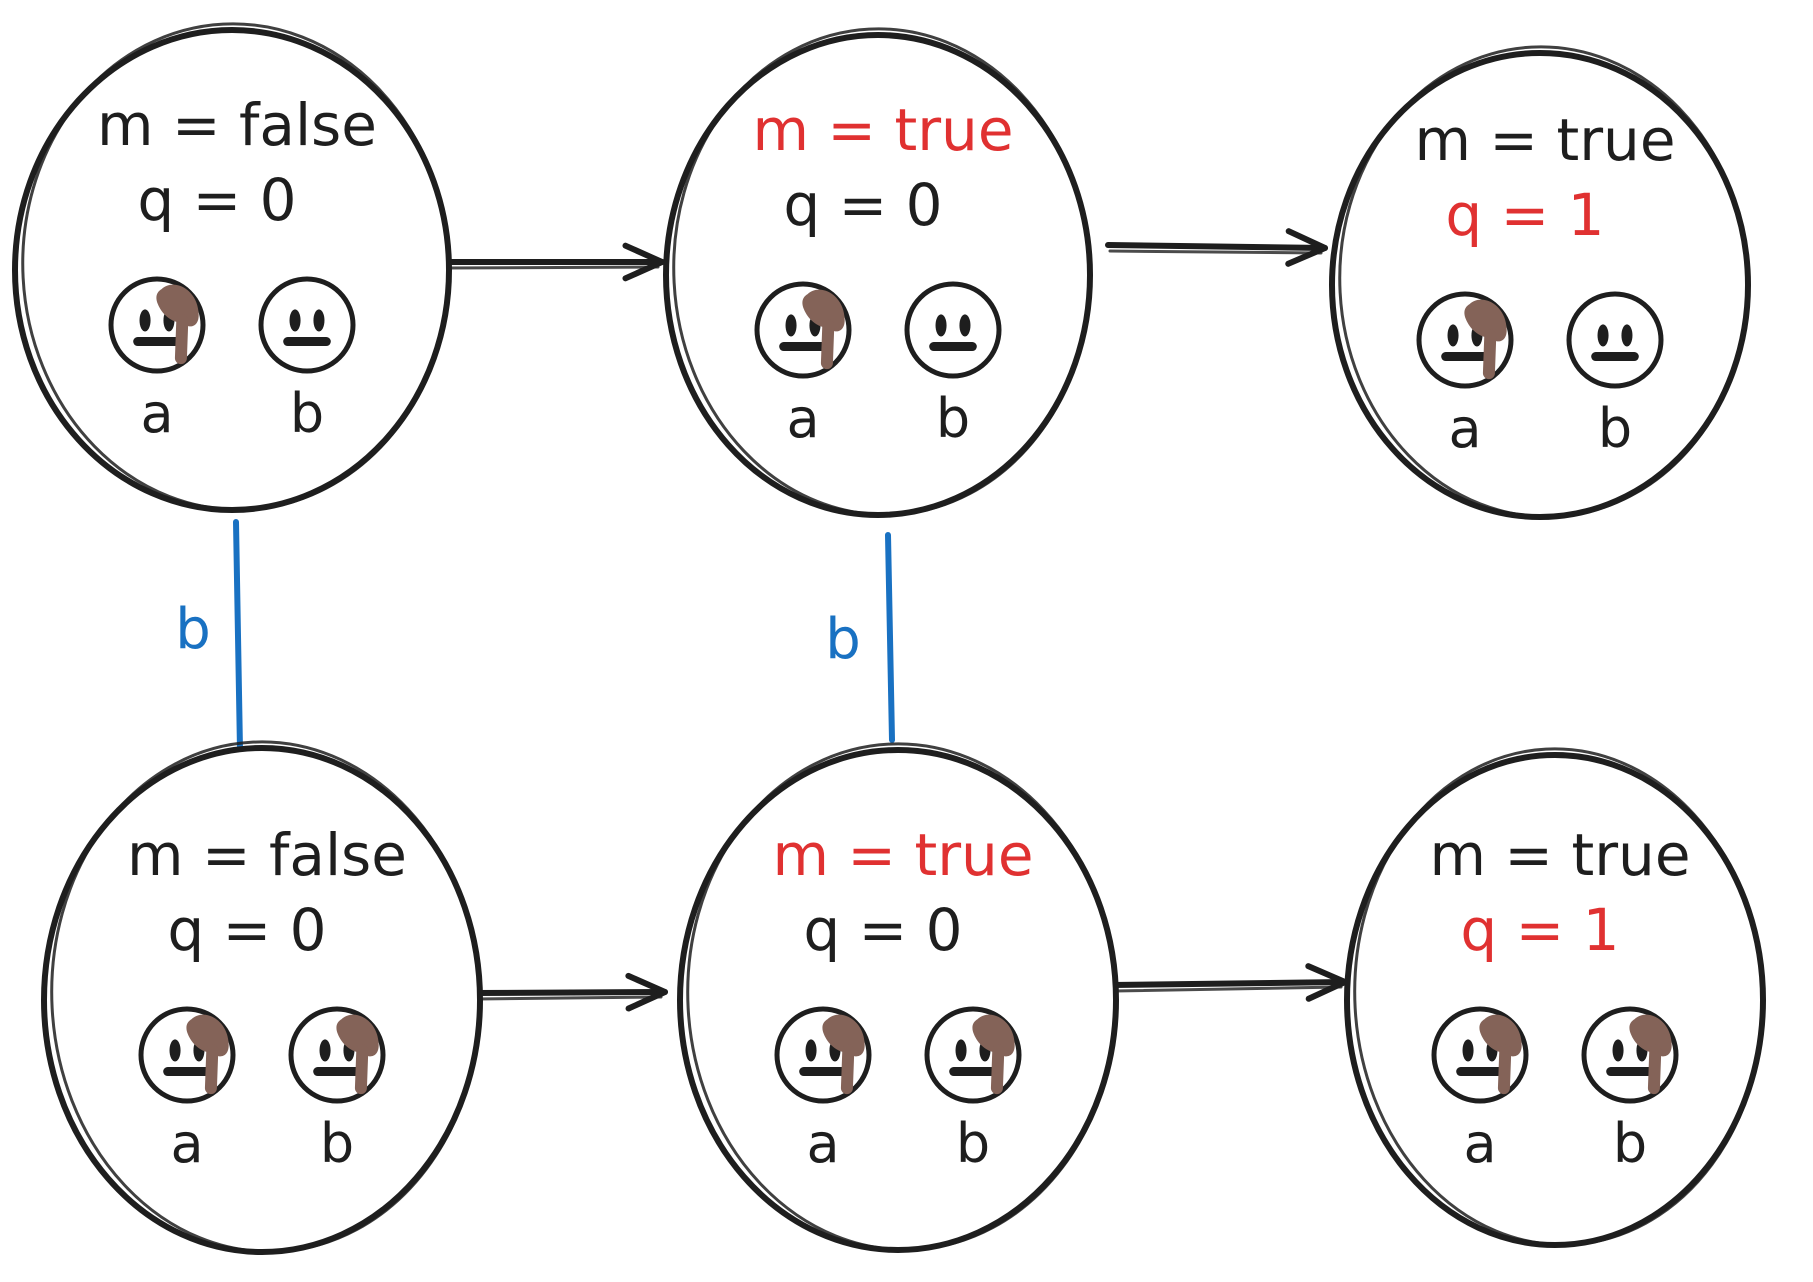 The width and height of the screenshot is (1813, 1282). I want to click on world-node: m = true q = 1 a b, so click(1540, 282).